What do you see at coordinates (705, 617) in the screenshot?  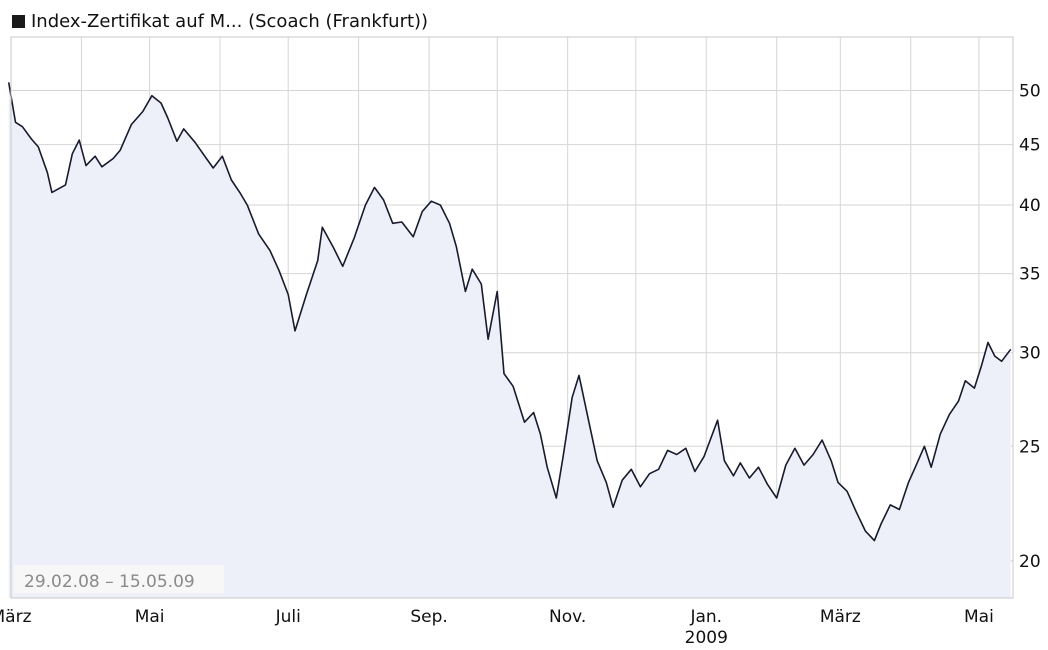 I see `x-tick-label: Jan.` at bounding box center [705, 617].